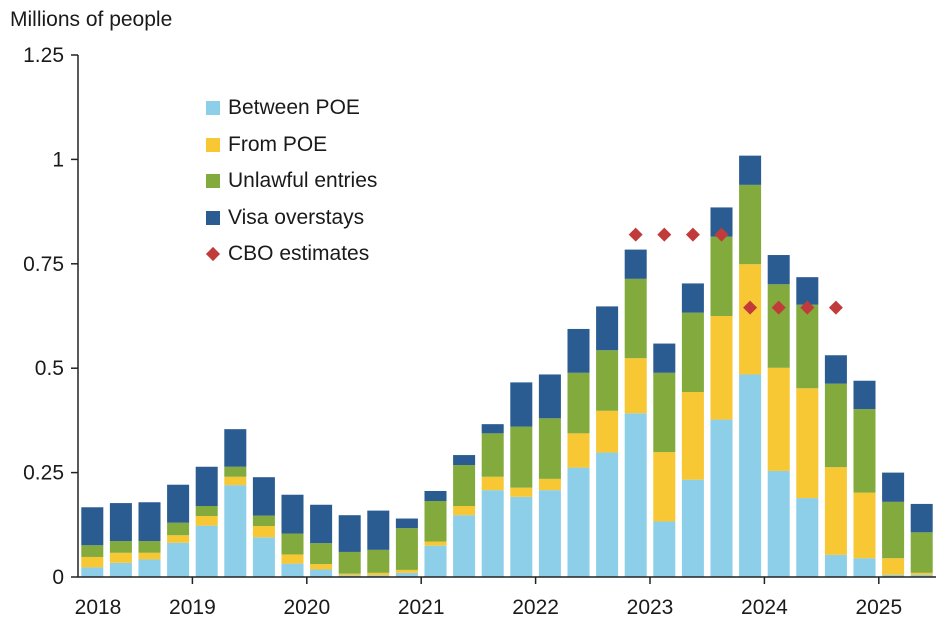  What do you see at coordinates (878, 607) in the screenshot?
I see `x-tick-label: 2025` at bounding box center [878, 607].